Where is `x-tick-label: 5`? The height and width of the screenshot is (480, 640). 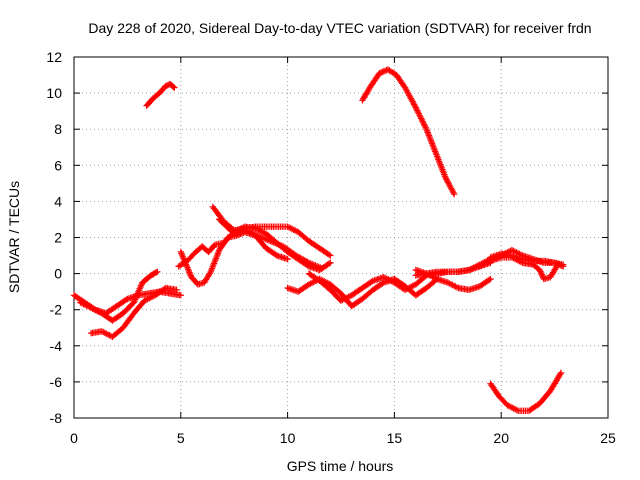 x-tick-label: 5 is located at coordinates (181, 438).